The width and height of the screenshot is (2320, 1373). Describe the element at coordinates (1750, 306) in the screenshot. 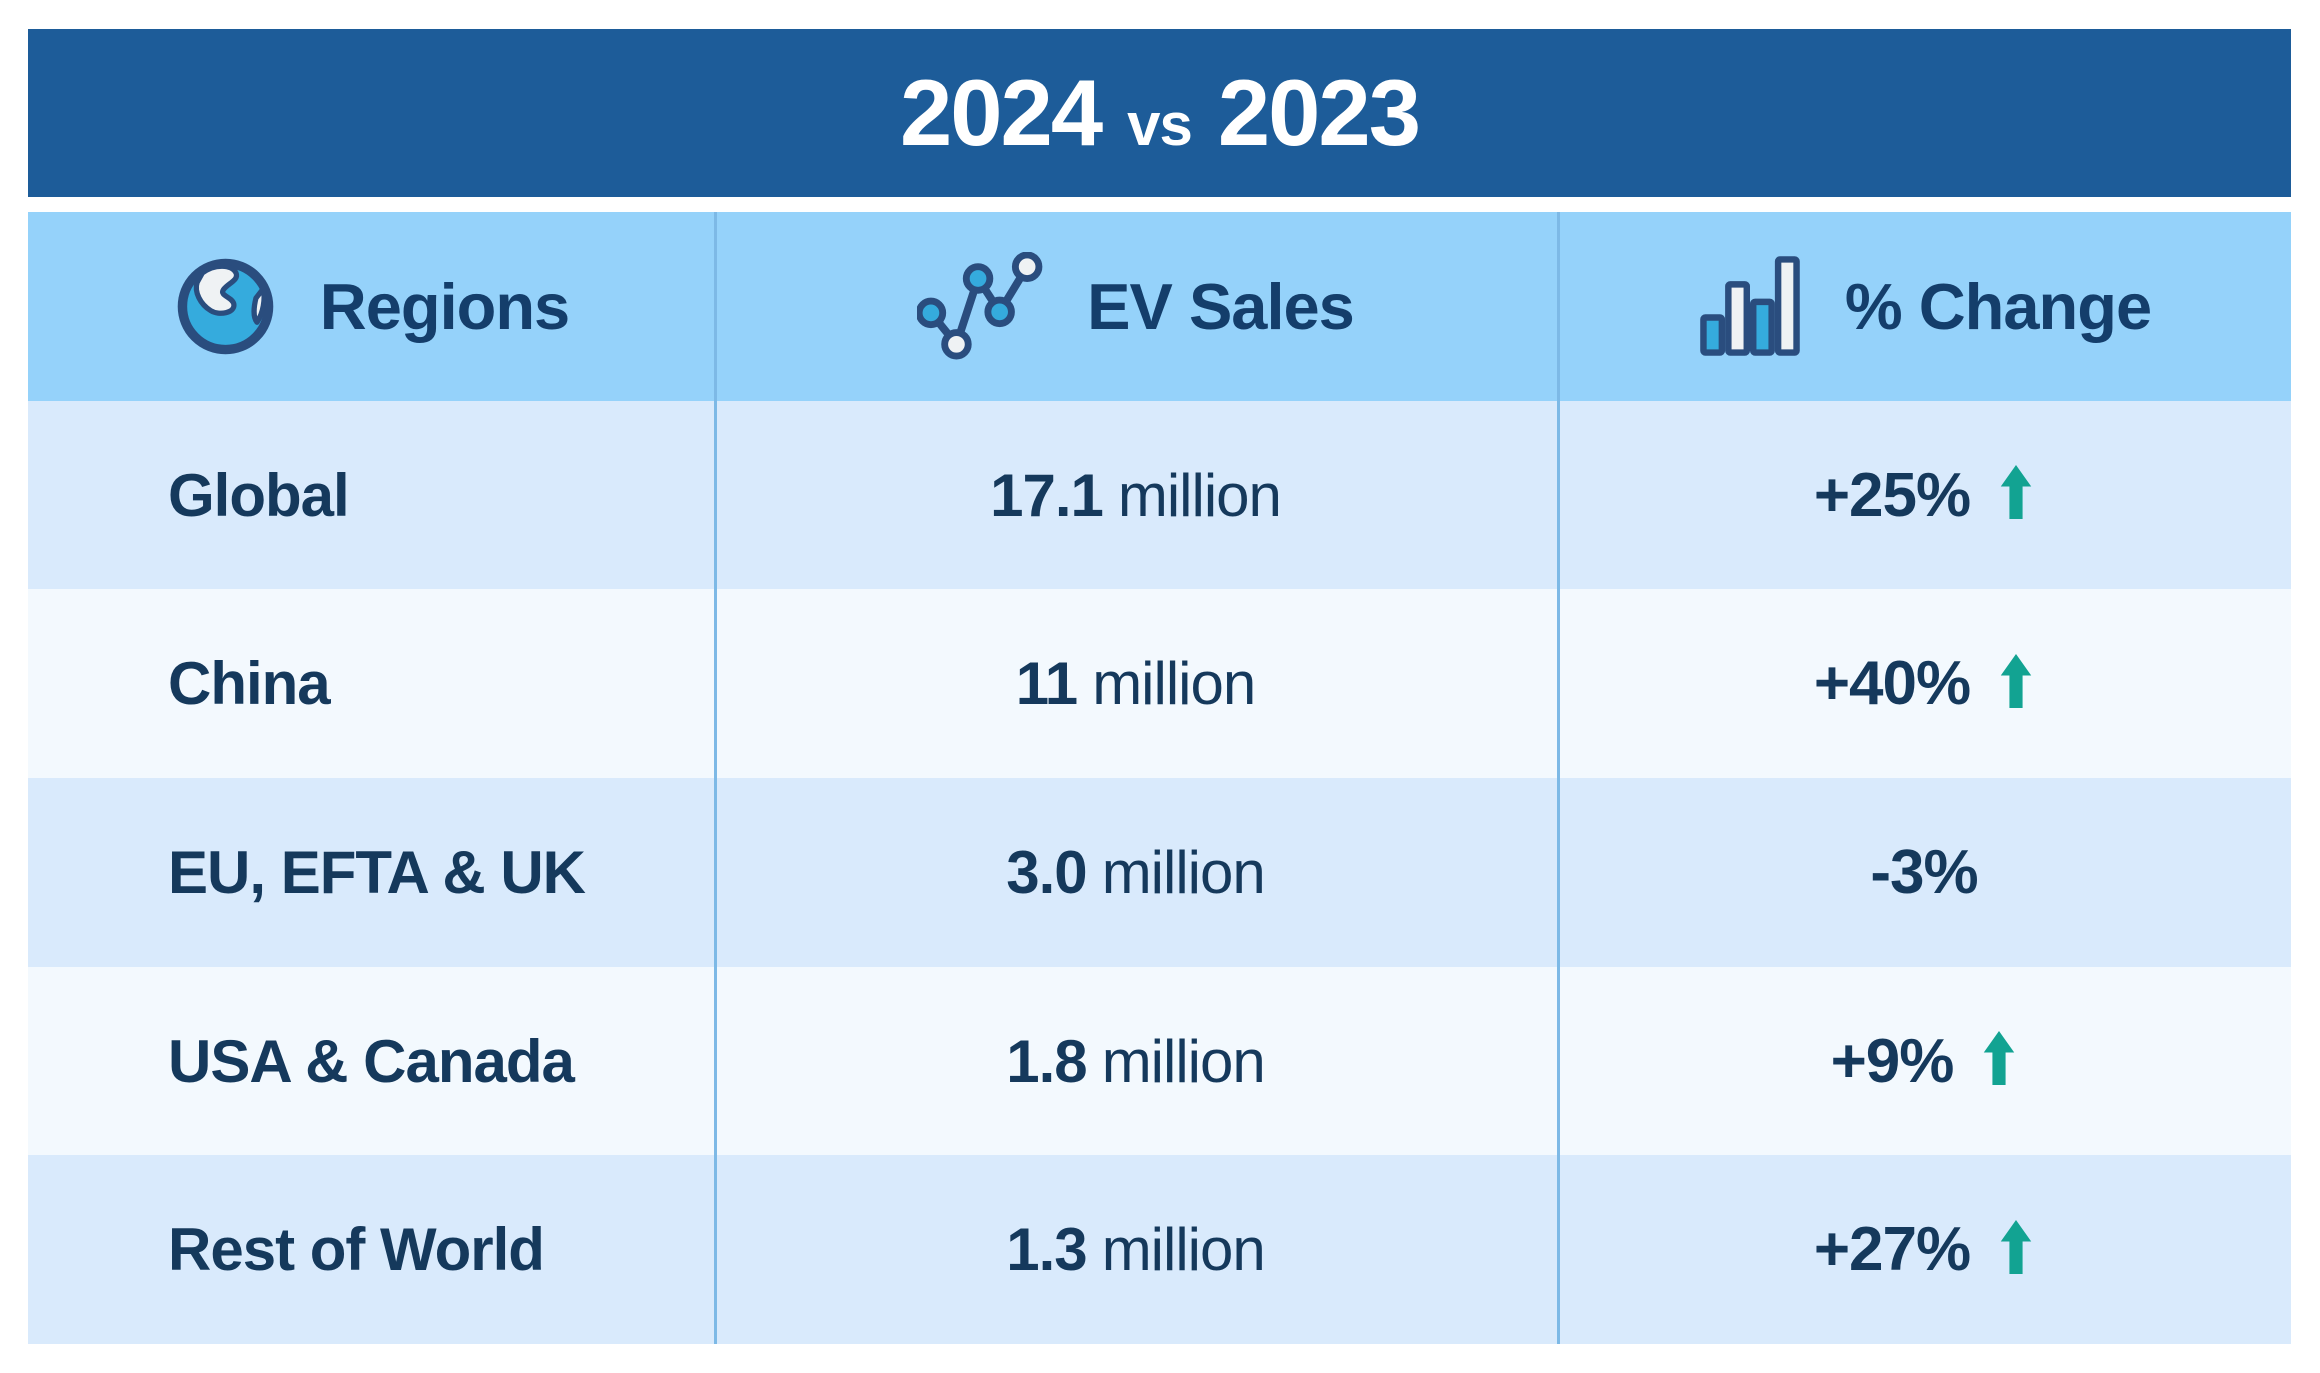

I see `bar-chart-icon` at that location.